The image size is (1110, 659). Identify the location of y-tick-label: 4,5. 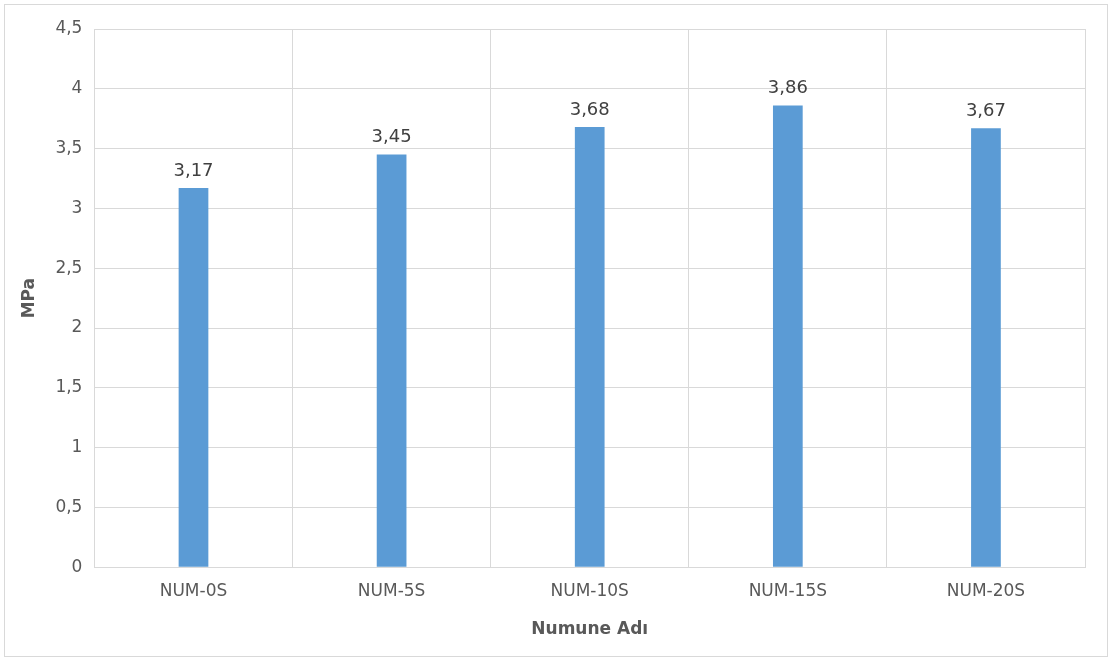
(69, 27).